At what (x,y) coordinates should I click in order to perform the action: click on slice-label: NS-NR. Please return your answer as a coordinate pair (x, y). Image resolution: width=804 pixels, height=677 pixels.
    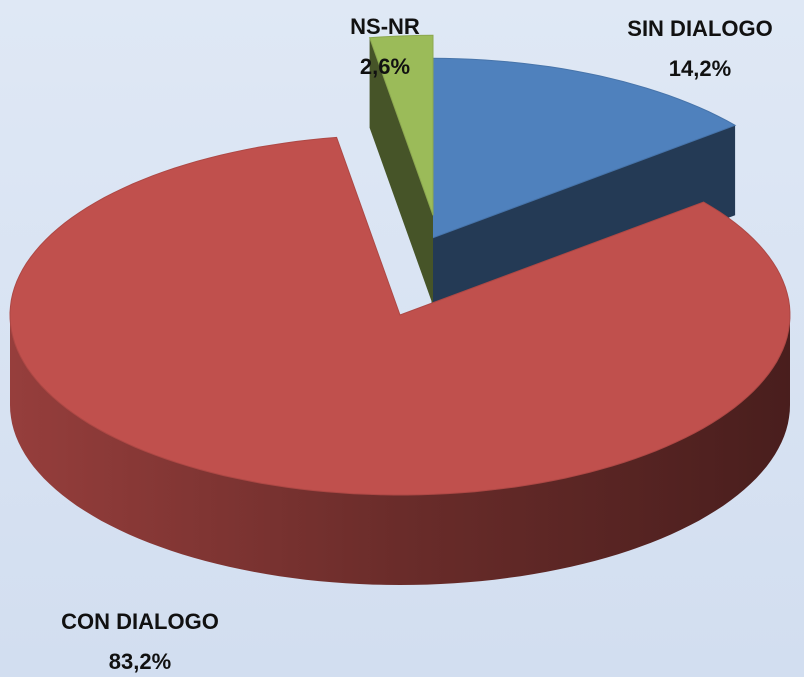
    Looking at the image, I should click on (385, 26).